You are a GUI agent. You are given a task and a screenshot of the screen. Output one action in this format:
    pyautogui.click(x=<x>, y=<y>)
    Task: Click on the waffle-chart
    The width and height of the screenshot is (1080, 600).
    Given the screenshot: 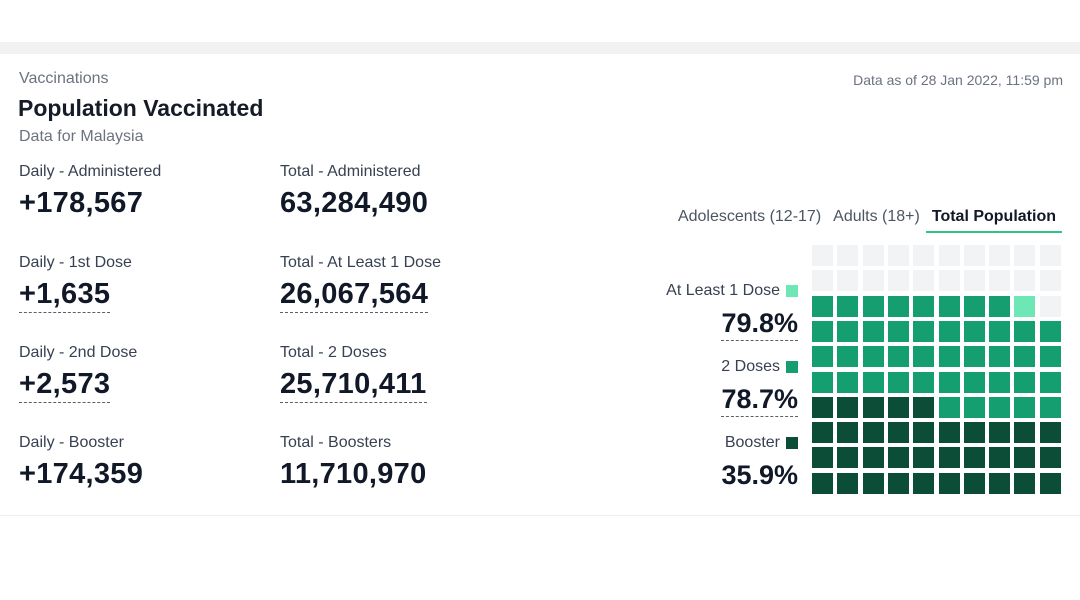 What is the action you would take?
    pyautogui.click(x=938, y=370)
    